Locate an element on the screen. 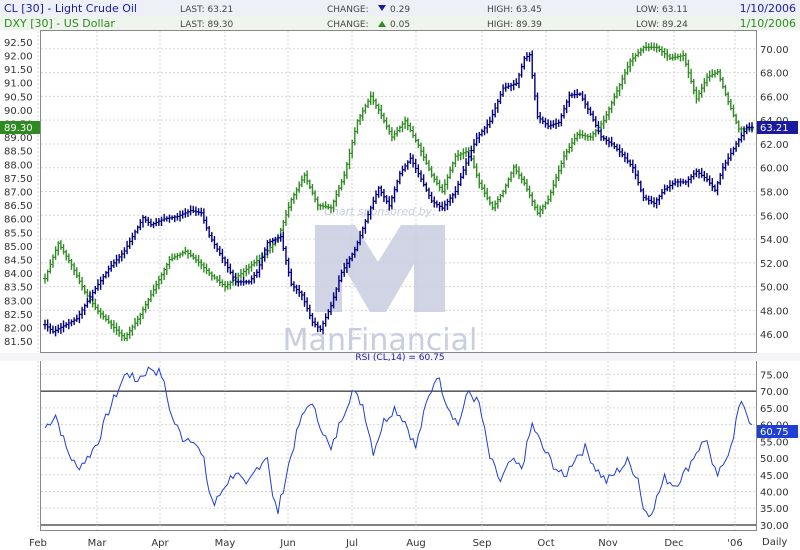  dollar-axis-tick-label: 82.50 is located at coordinates (18, 315).